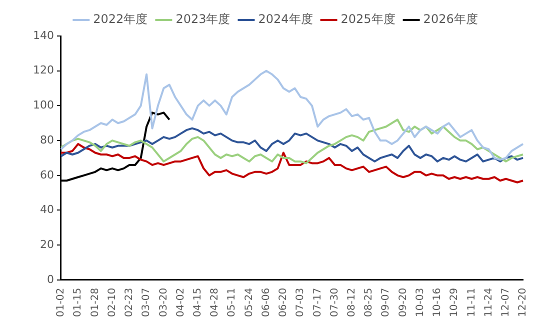 The image size is (553, 322). Describe the element at coordinates (198, 303) in the screenshot. I see `x-tick-label: 04-15` at that location.